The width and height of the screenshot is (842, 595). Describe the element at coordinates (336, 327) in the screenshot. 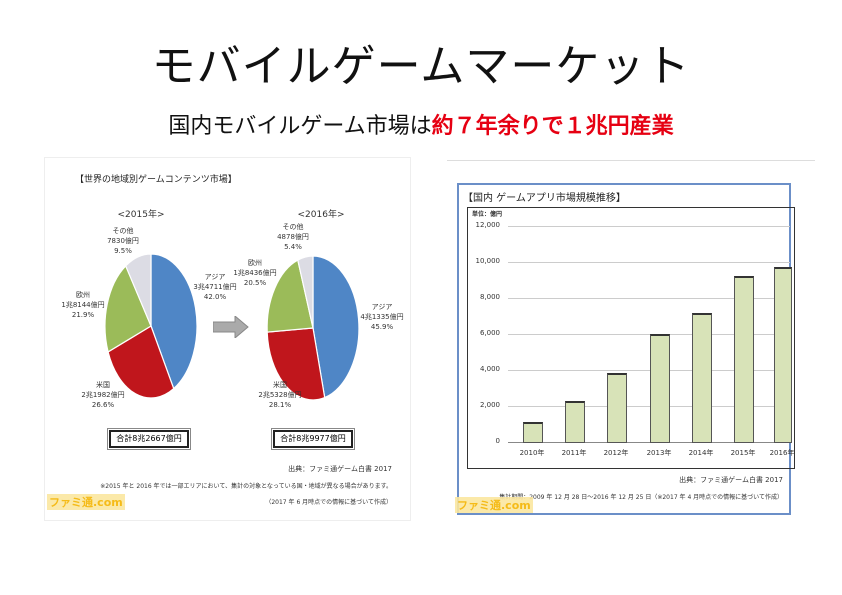

I see `pie-2016-slice-asia` at that location.